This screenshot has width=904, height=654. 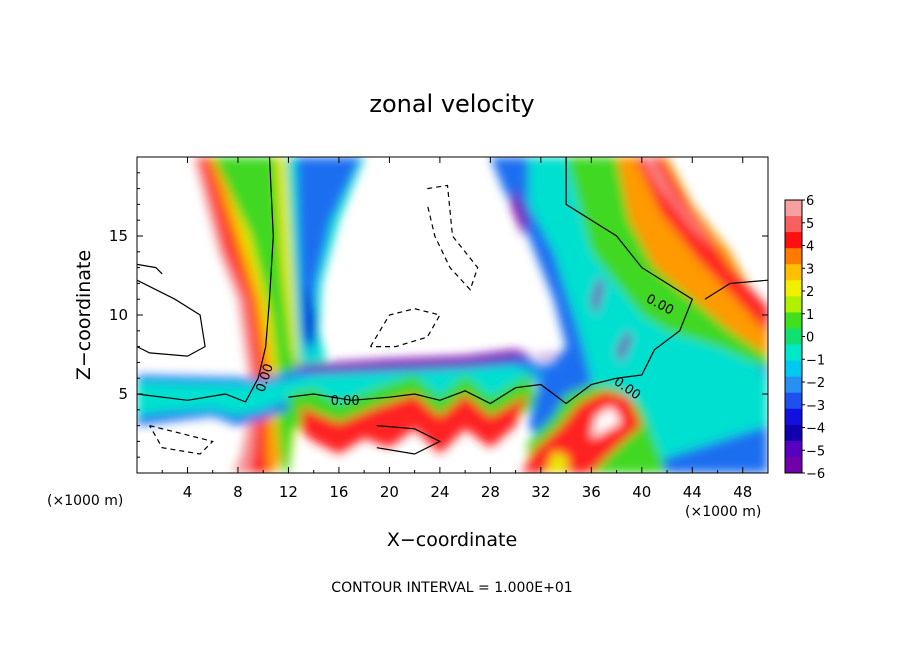 What do you see at coordinates (288, 492) in the screenshot?
I see `x-tick-label: 12` at bounding box center [288, 492].